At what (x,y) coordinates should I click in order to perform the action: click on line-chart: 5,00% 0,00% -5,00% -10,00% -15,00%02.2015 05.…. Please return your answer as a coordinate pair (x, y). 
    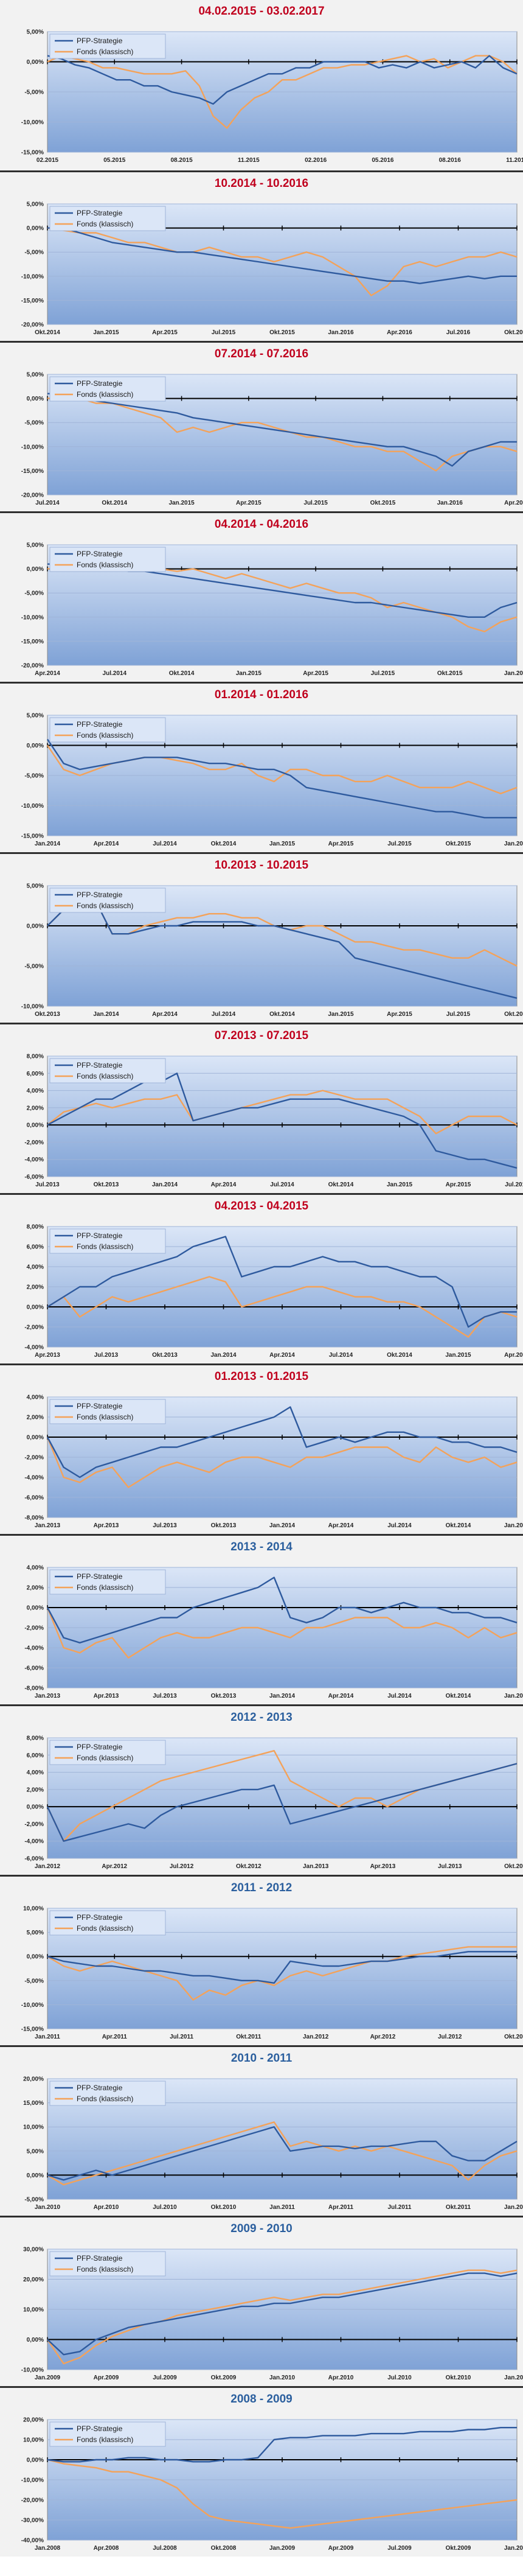
    Looking at the image, I should click on (272, 96).